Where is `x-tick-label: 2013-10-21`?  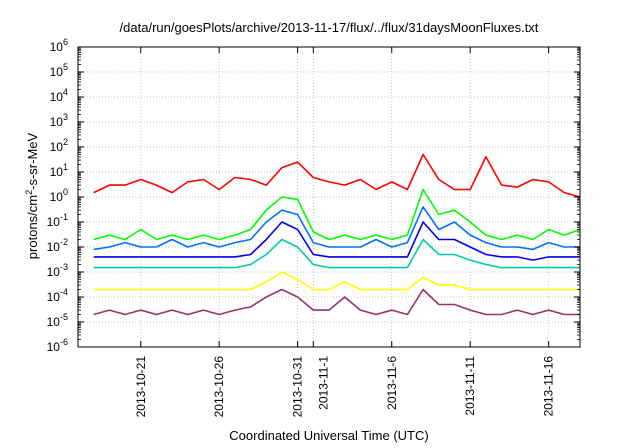 x-tick-label: 2013-10-21 is located at coordinates (141, 387).